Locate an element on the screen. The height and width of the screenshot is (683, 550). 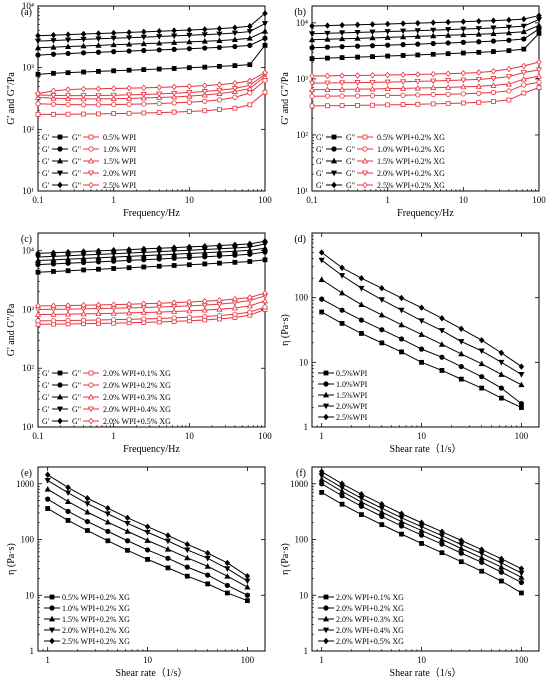
legend-entry-label: 1.0%WPI is located at coordinates (352, 384).